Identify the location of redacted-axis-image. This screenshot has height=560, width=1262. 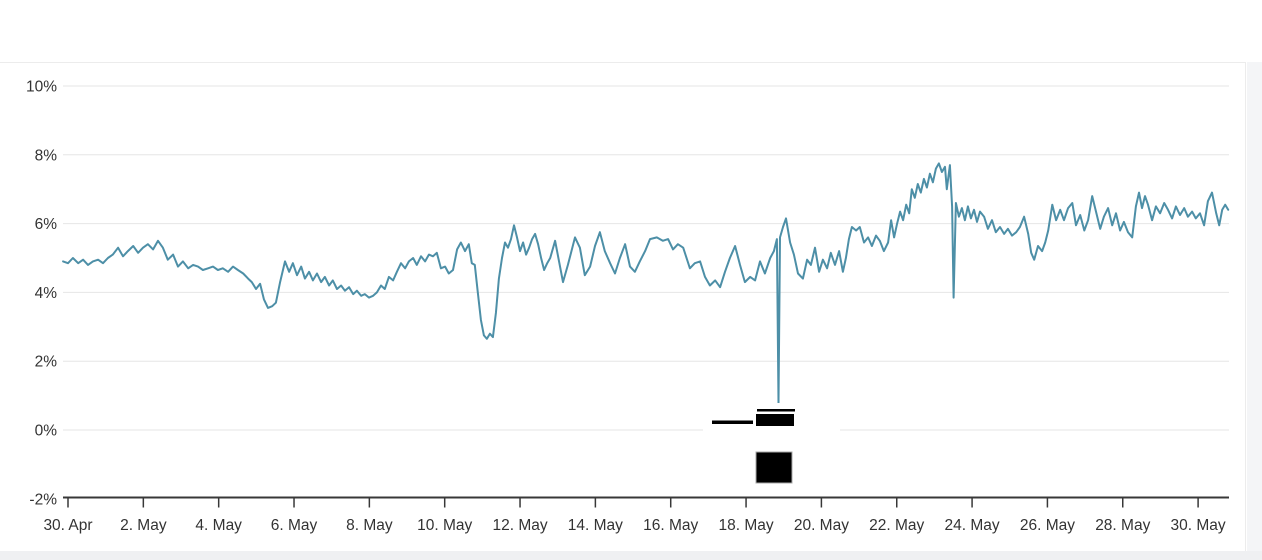
(774, 467).